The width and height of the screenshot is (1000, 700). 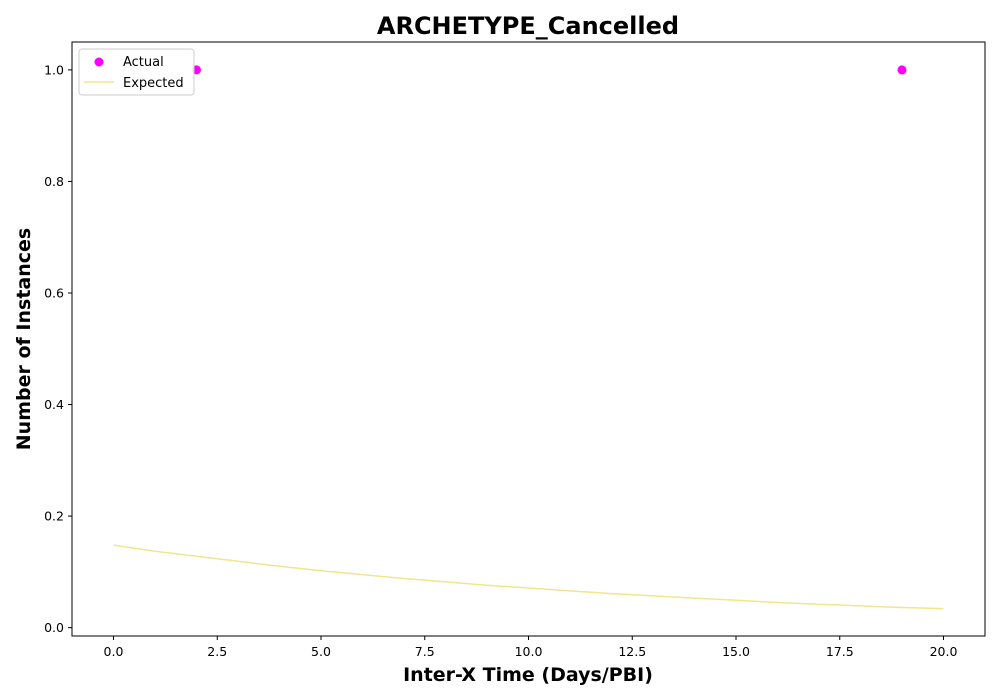 I want to click on x-tick-label: 5.0, so click(x=321, y=651).